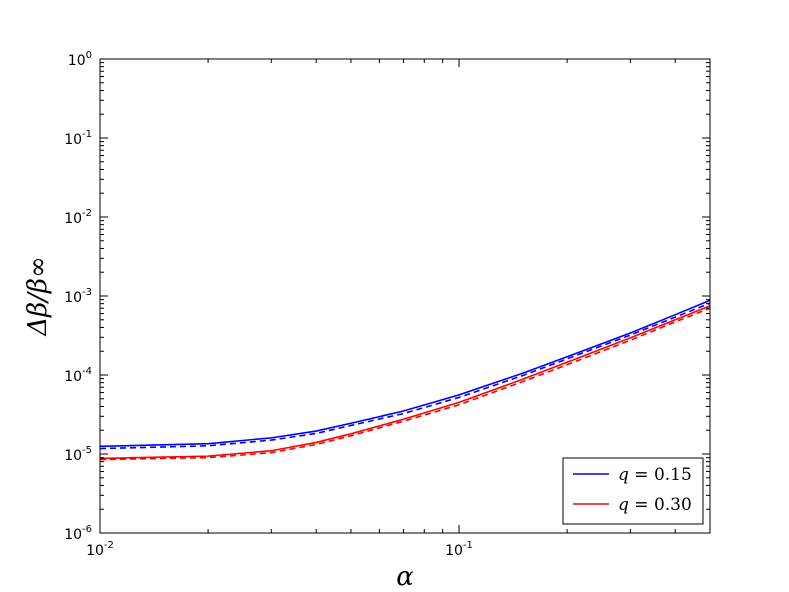 The width and height of the screenshot is (789, 592). Describe the element at coordinates (655, 505) in the screenshot. I see `legend-label-2: q = 0.30` at that location.